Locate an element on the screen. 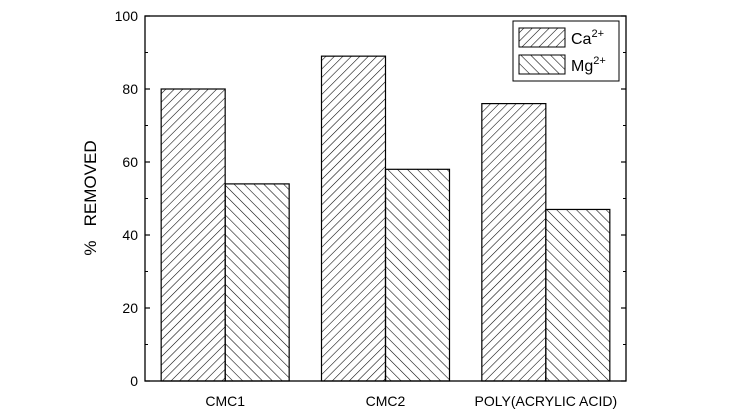  legend-label-mg: Mg2+ is located at coordinates (588, 65).